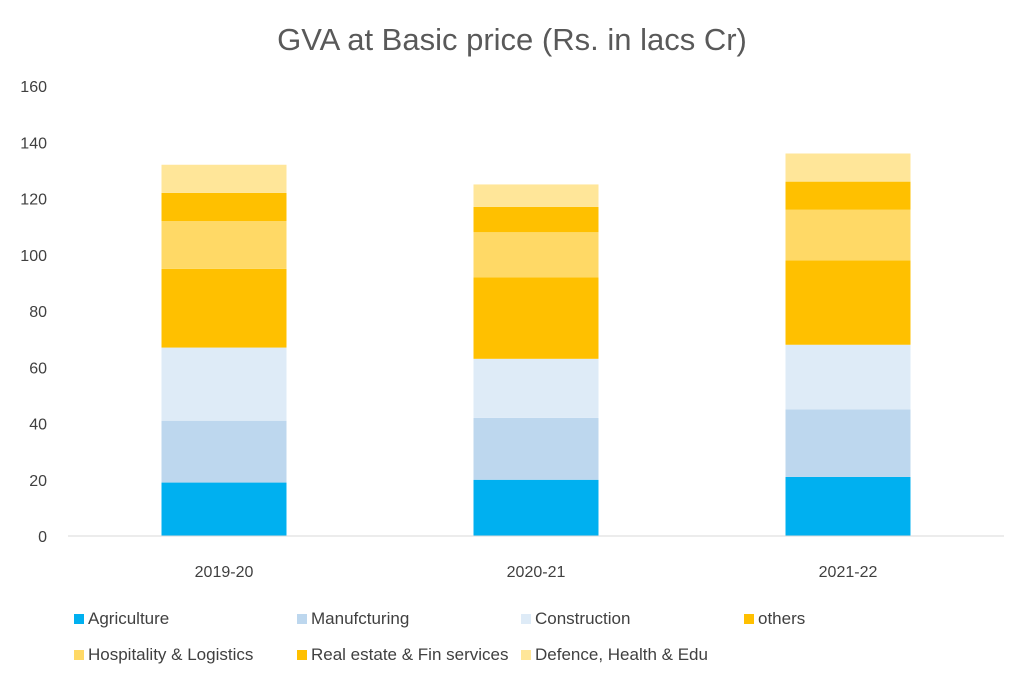 The width and height of the screenshot is (1024, 677). What do you see at coordinates (582, 618) in the screenshot?
I see `legend-label: Construction` at bounding box center [582, 618].